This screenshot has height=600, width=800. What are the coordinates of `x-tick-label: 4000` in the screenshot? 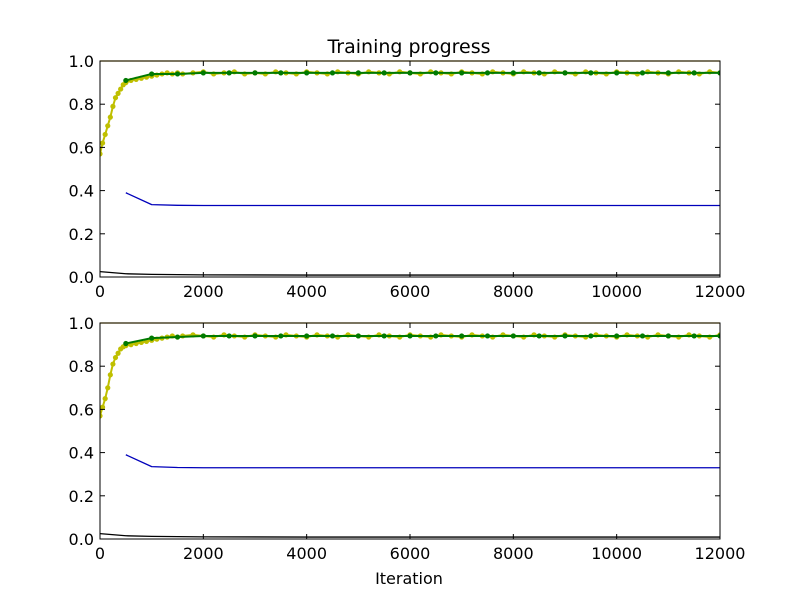 It's located at (306, 291).